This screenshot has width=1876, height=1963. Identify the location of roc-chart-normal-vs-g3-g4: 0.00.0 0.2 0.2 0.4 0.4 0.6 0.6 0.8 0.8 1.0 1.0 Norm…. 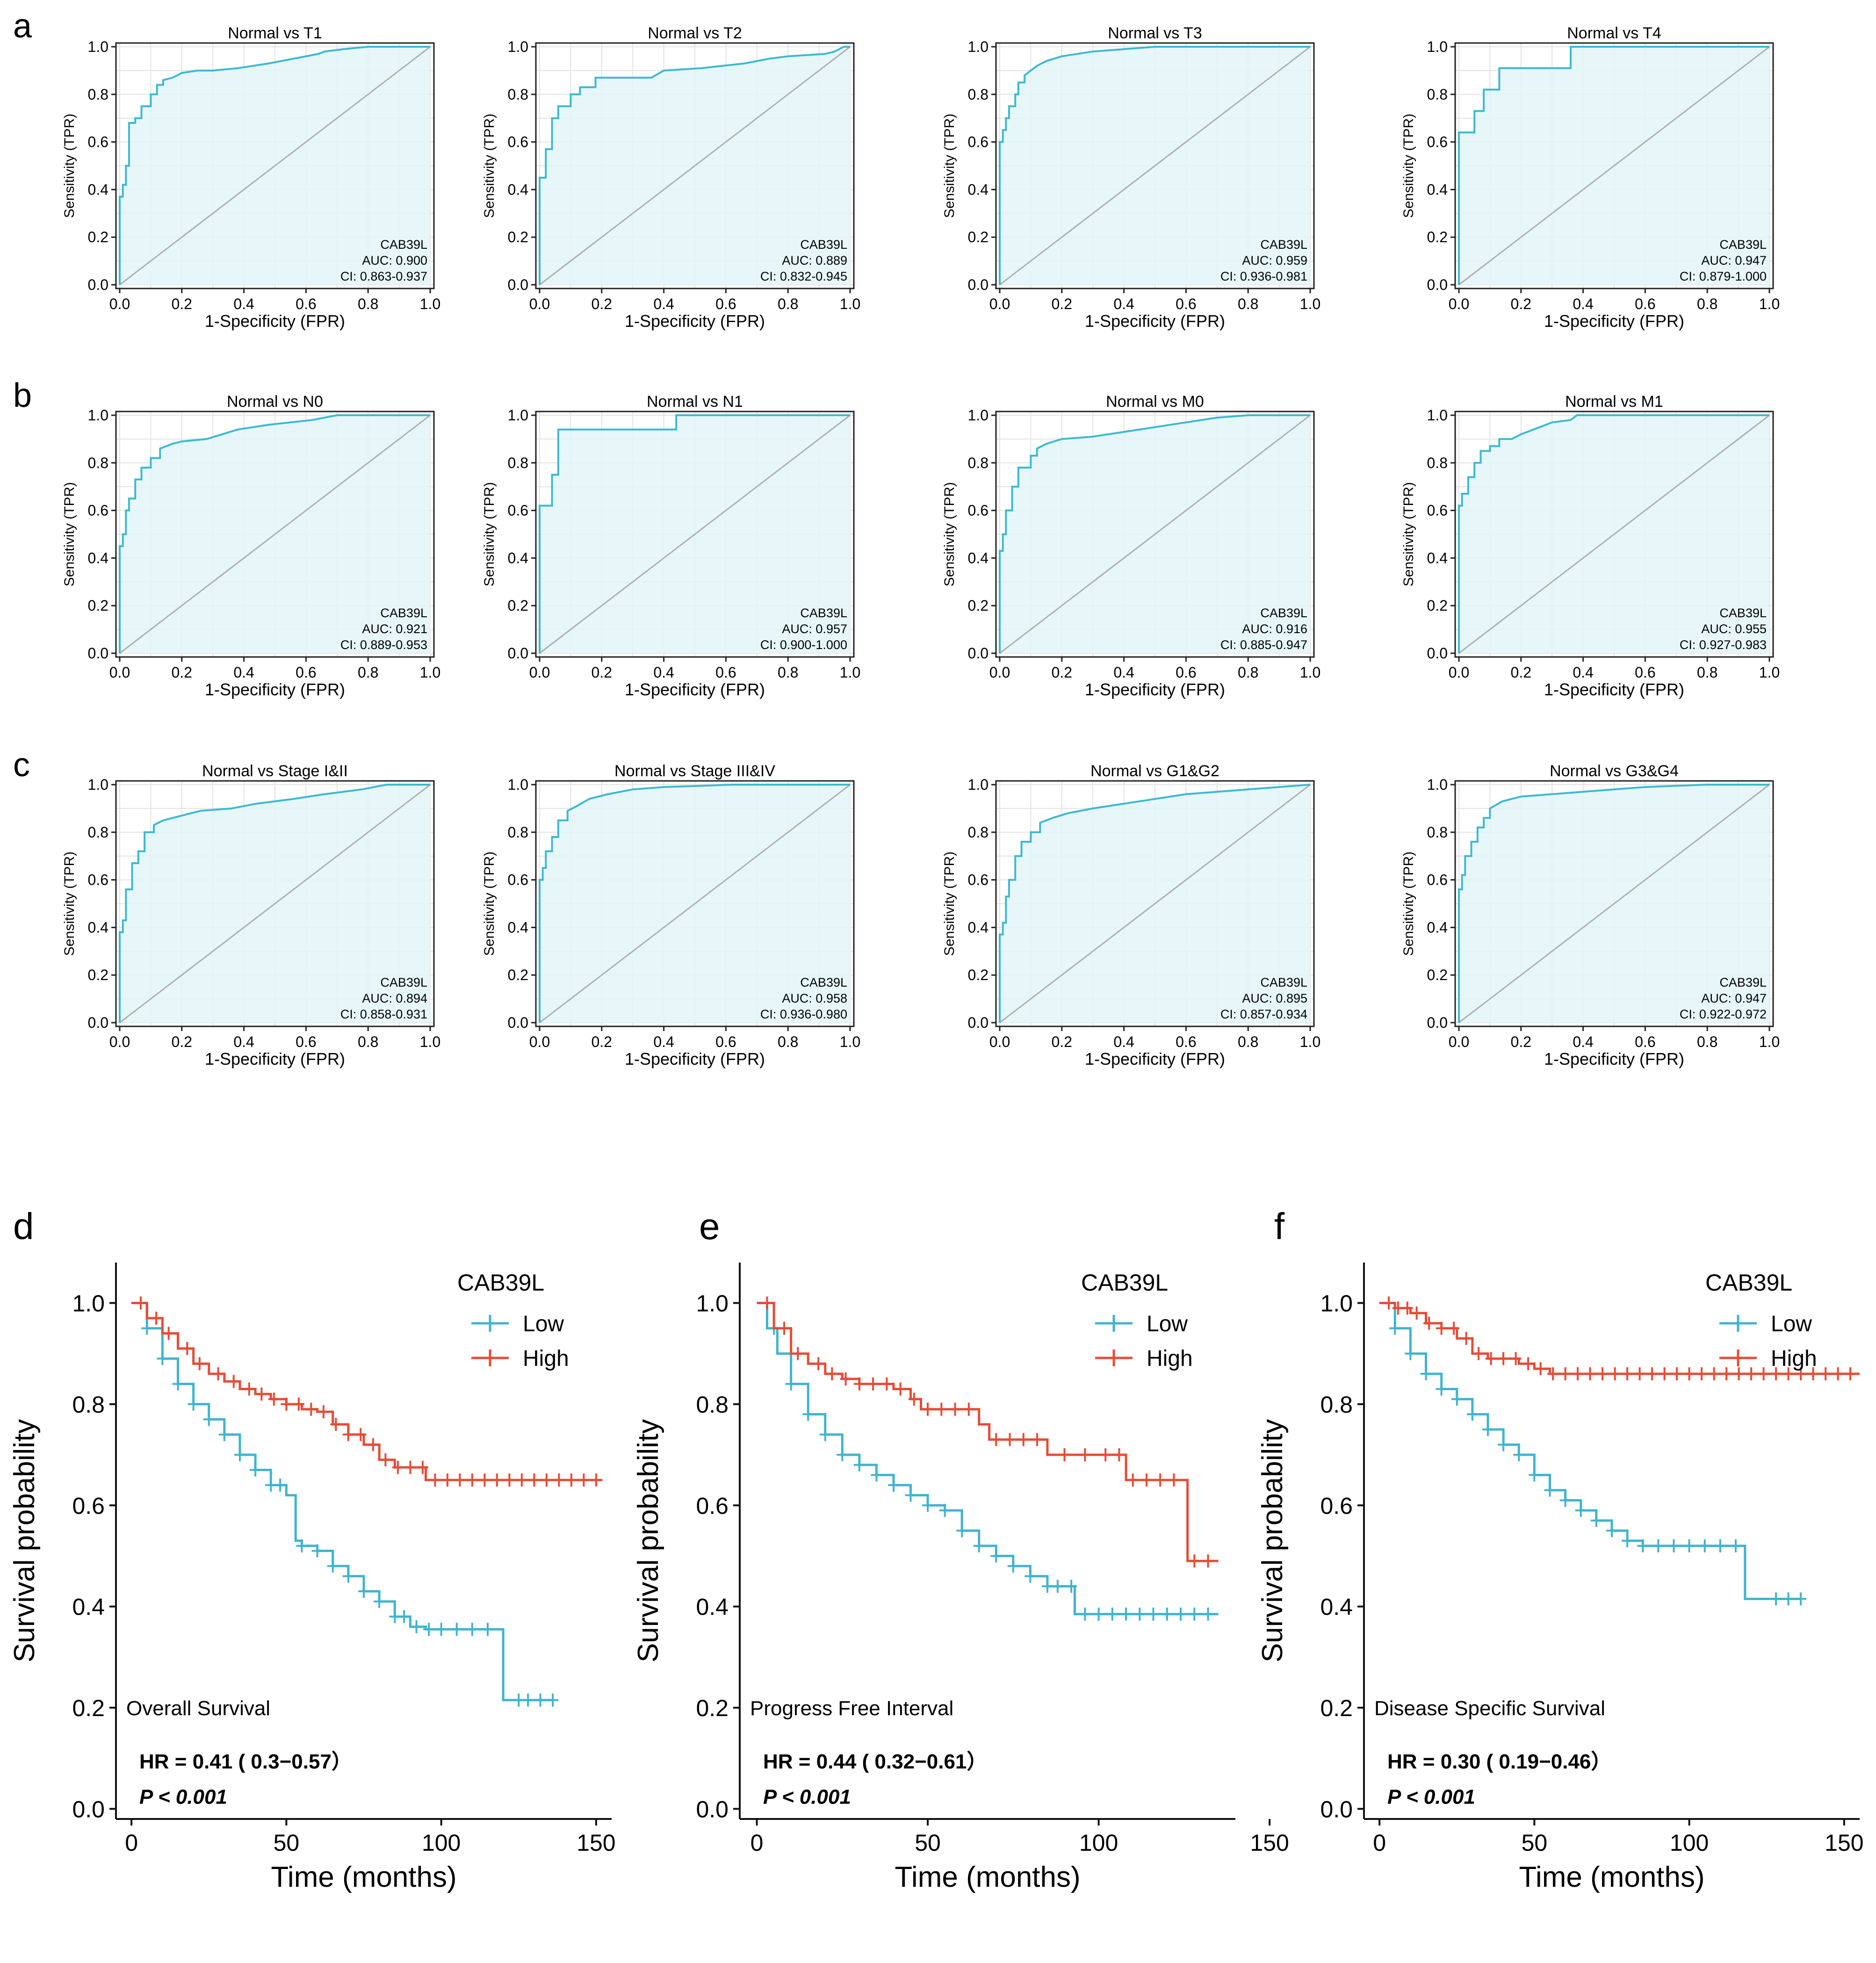
(1591, 915).